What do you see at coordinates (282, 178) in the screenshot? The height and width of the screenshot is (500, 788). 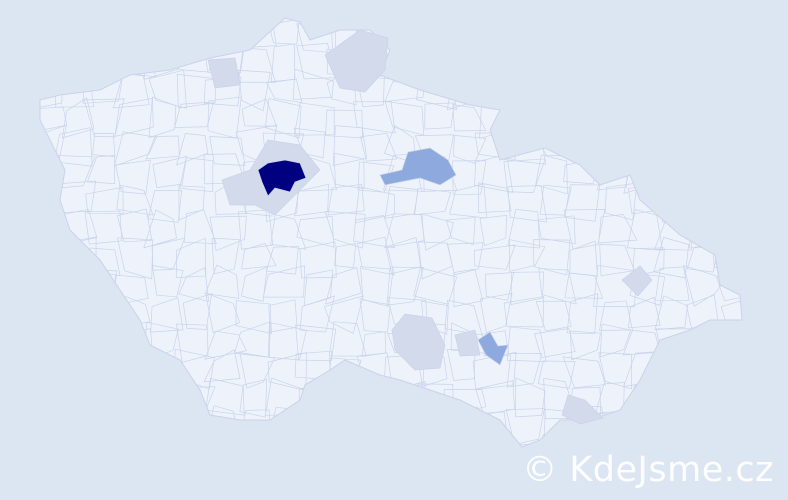 I see `region-high-prague` at bounding box center [282, 178].